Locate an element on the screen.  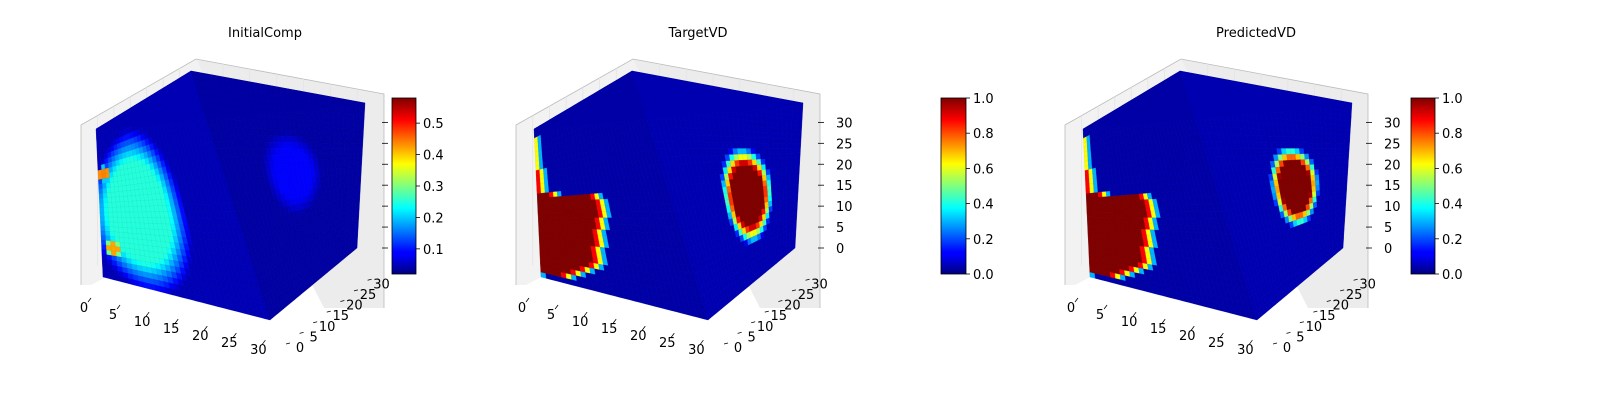
colorbar-tick-label: 1.0 is located at coordinates (983, 99).